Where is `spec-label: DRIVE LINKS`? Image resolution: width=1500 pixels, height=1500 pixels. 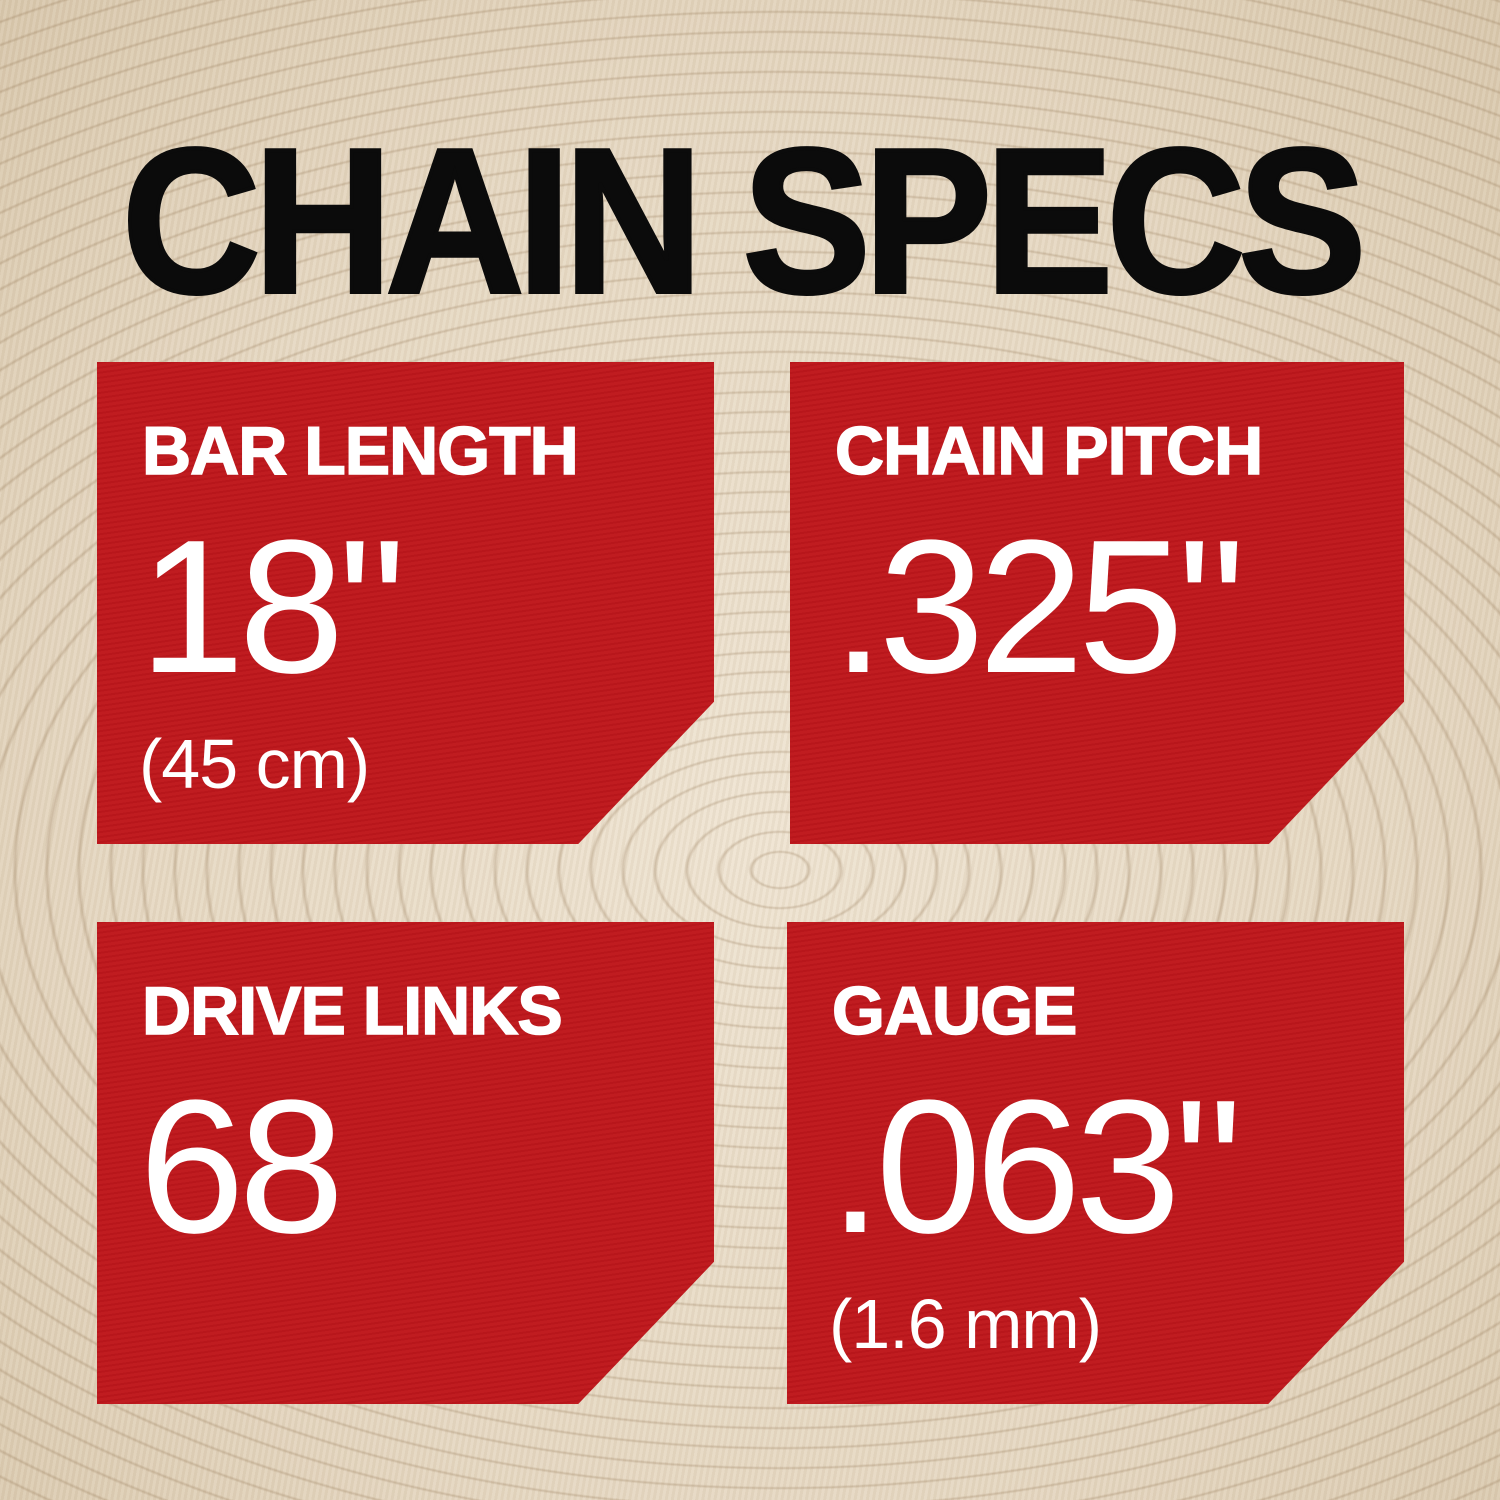 spec-label: DRIVE LINKS is located at coordinates (352, 1011).